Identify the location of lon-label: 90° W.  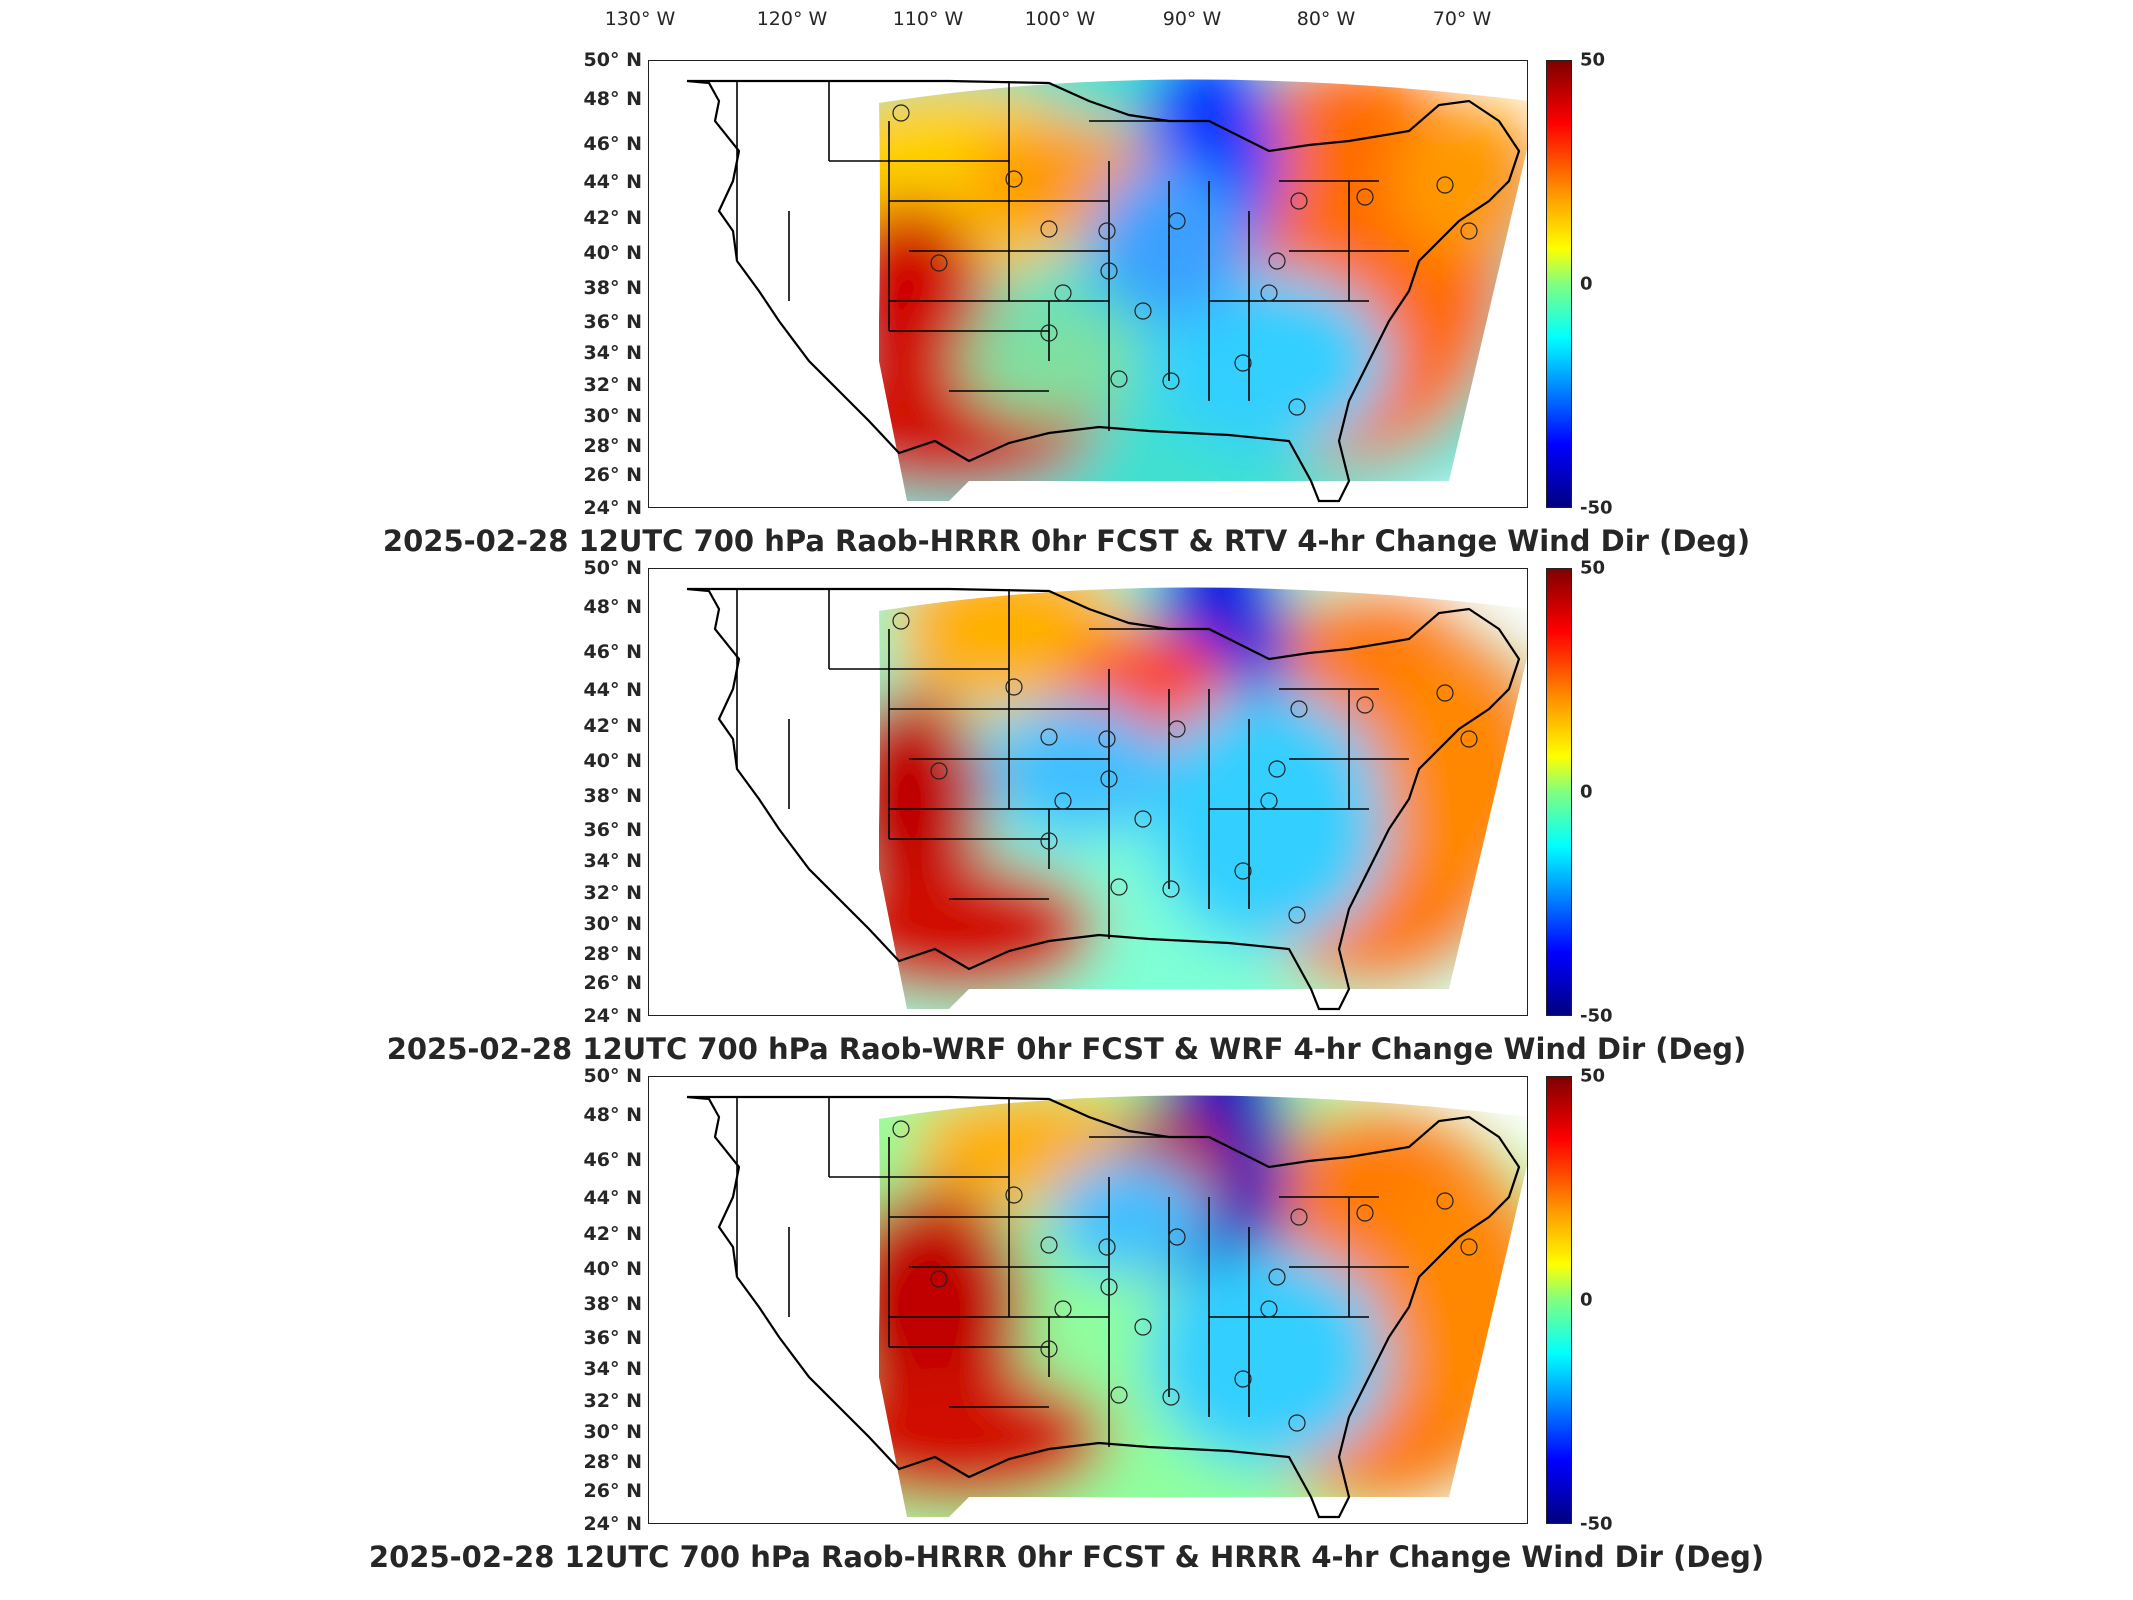
(1192, 19).